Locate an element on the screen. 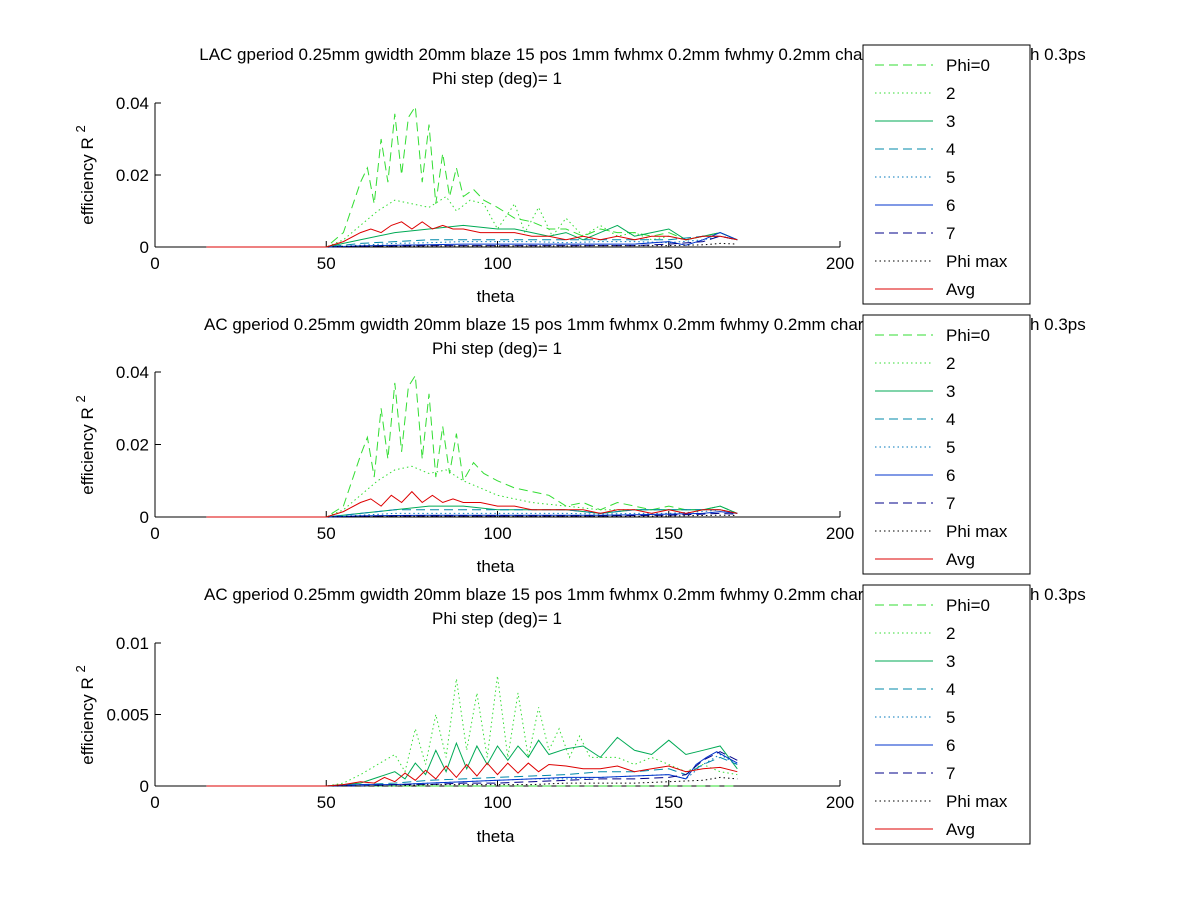 The height and width of the screenshot is (901, 1200). y-tick-label: 0.01 is located at coordinates (132, 643).